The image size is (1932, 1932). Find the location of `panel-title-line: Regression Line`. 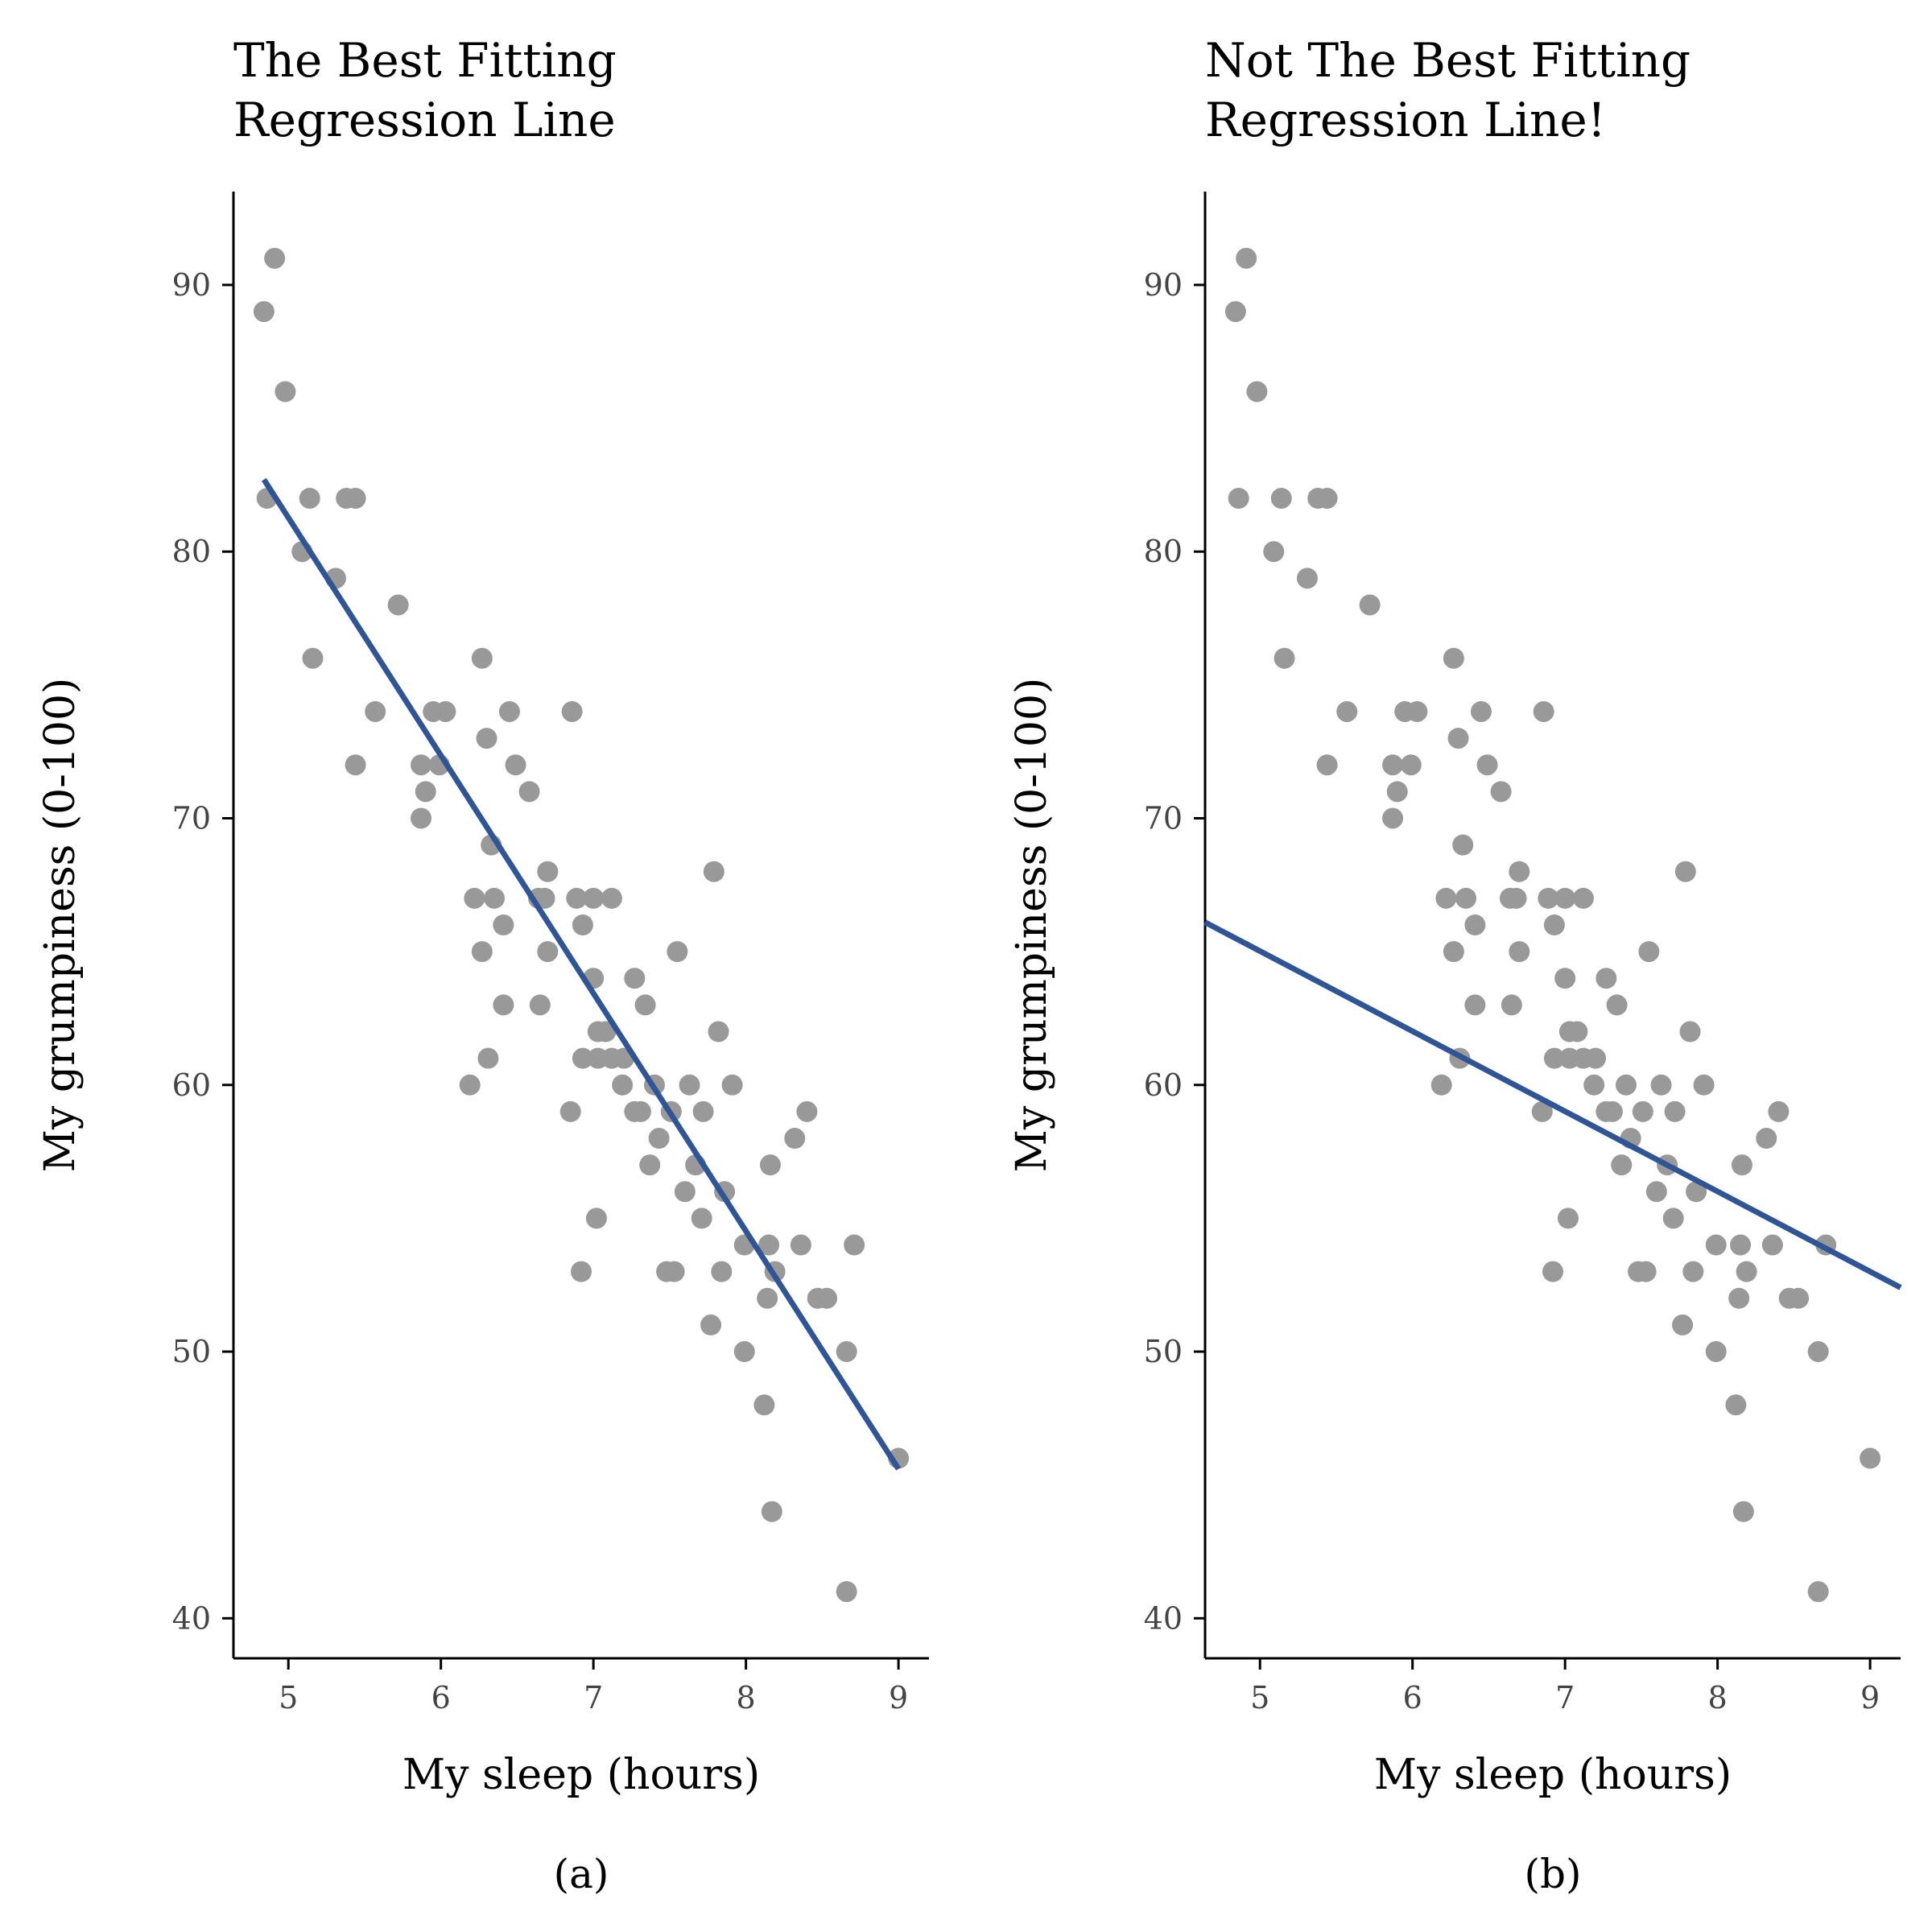

panel-title-line: Regression Line is located at coordinates (424, 120).